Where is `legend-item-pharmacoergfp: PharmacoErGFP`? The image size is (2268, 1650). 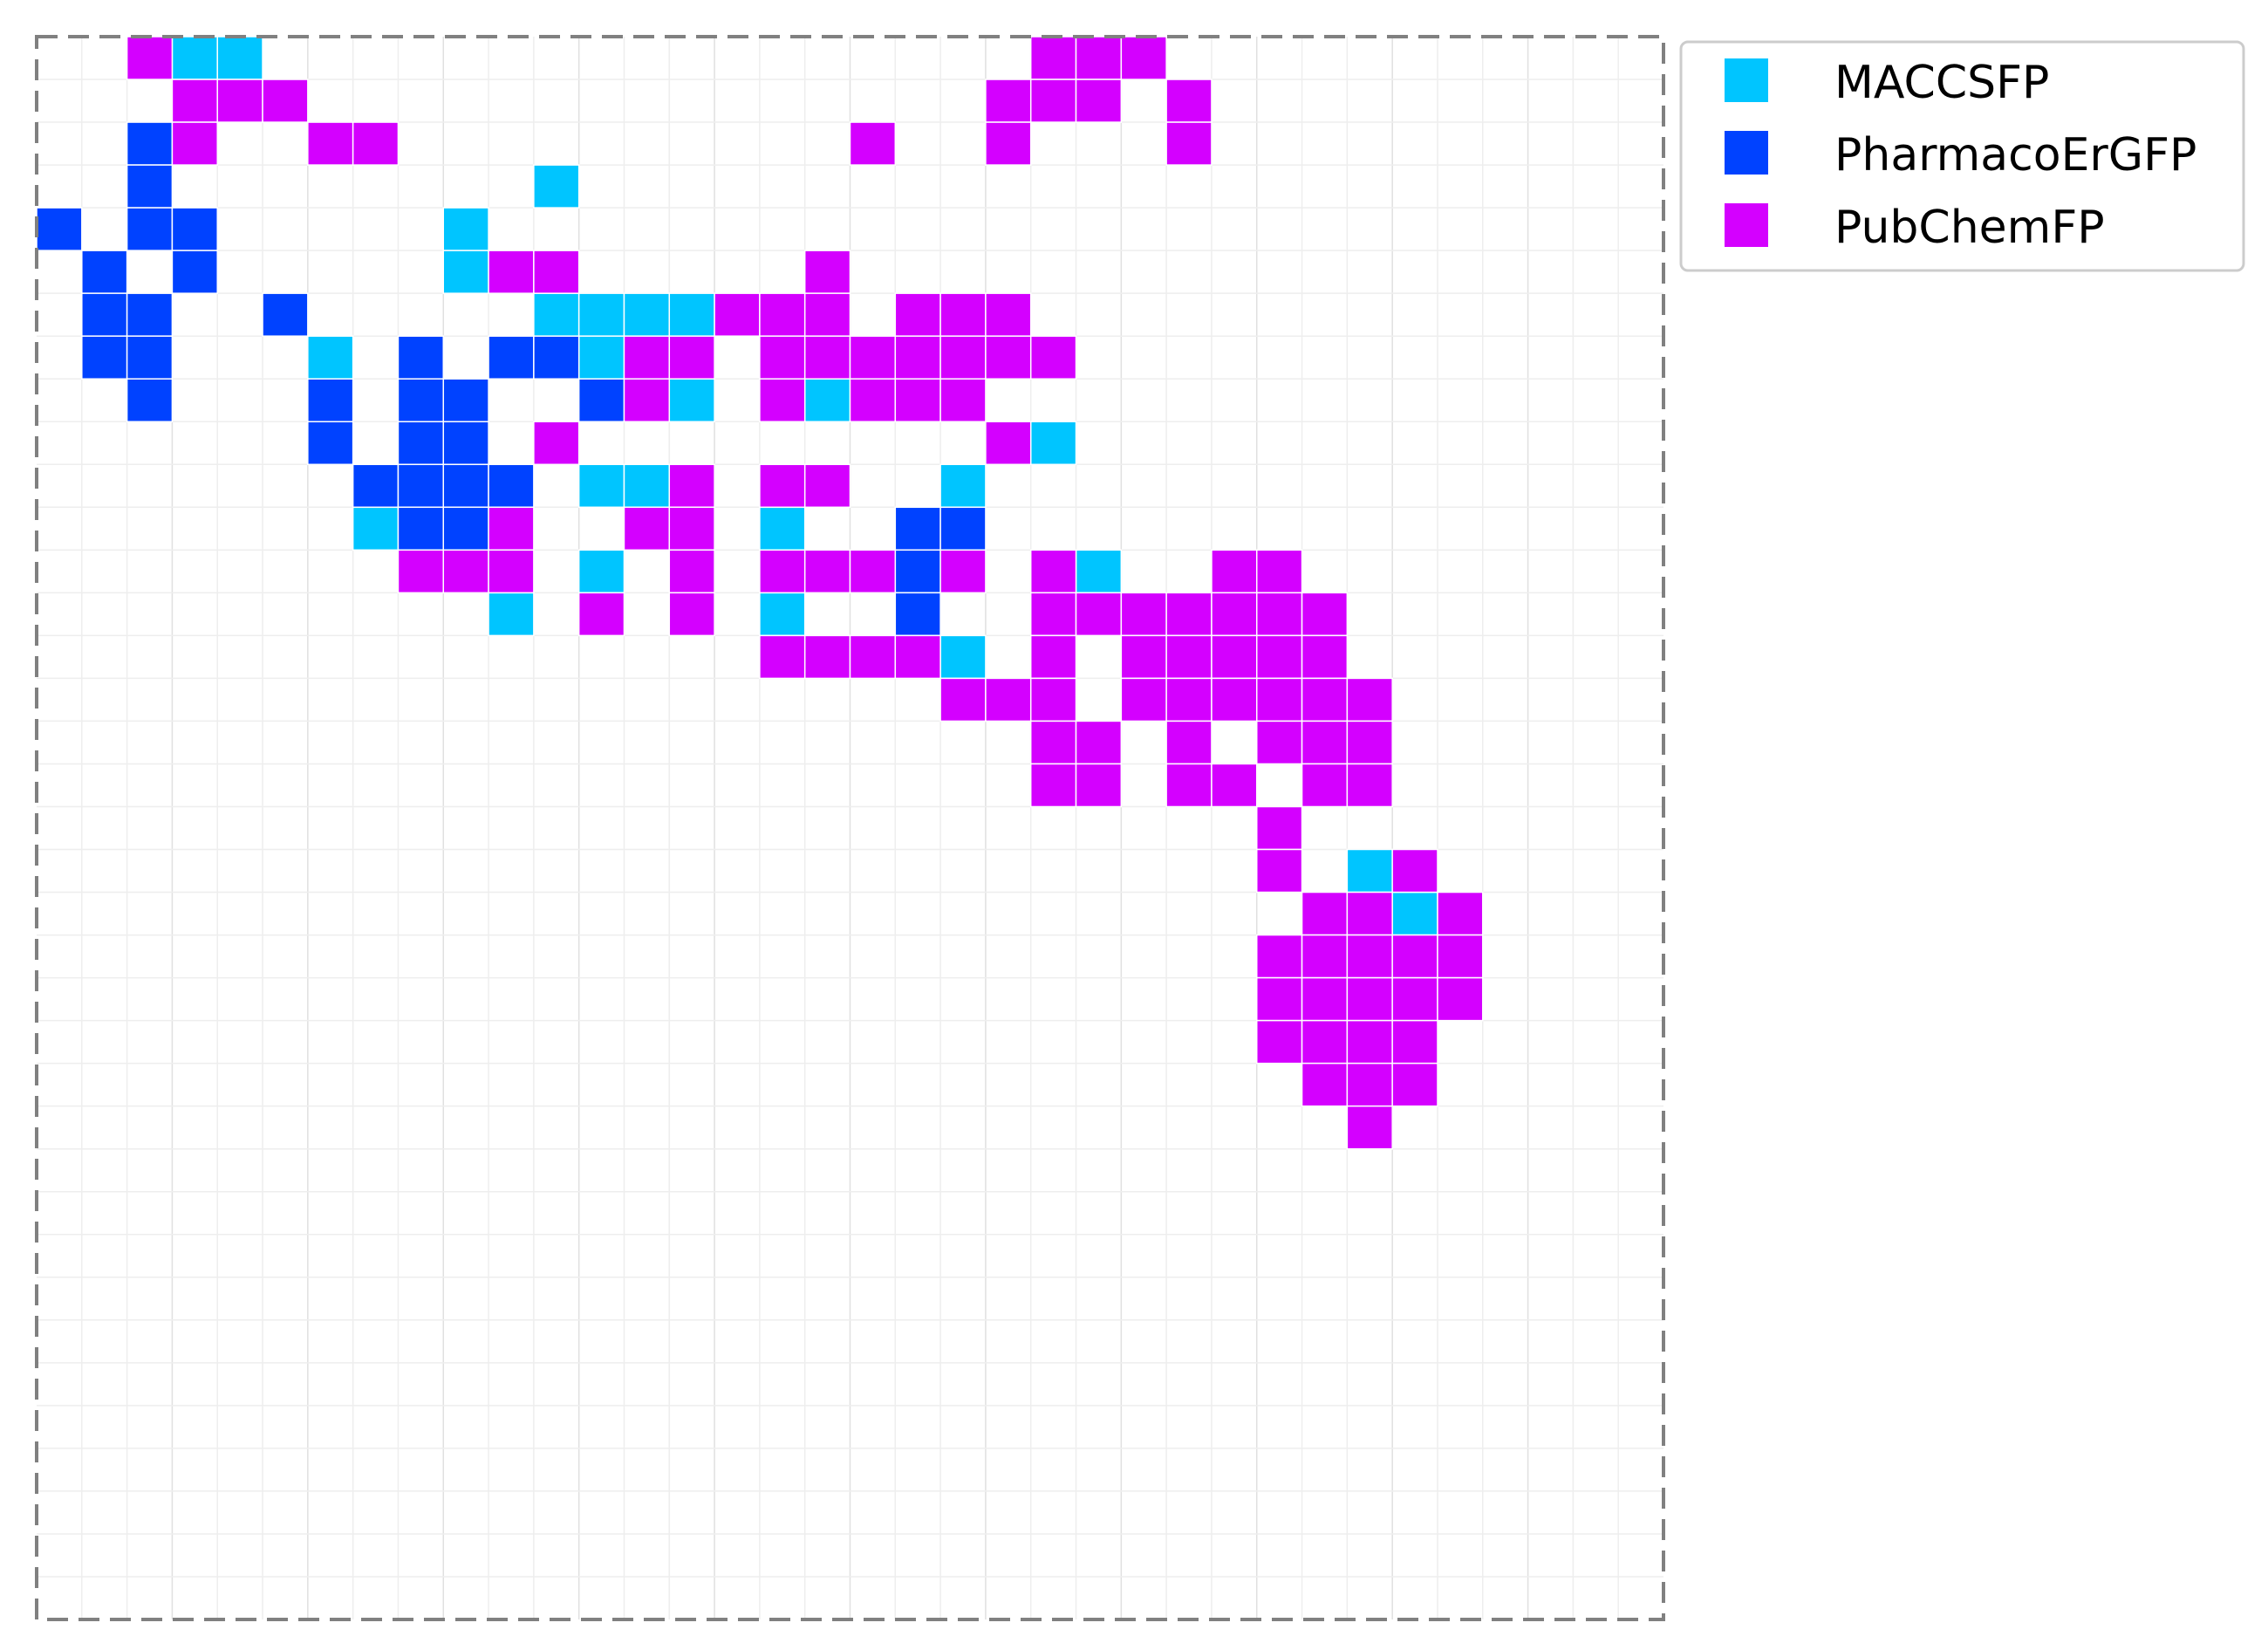
legend-item-pharmacoergfp: PharmacoErGFP is located at coordinates (1961, 155).